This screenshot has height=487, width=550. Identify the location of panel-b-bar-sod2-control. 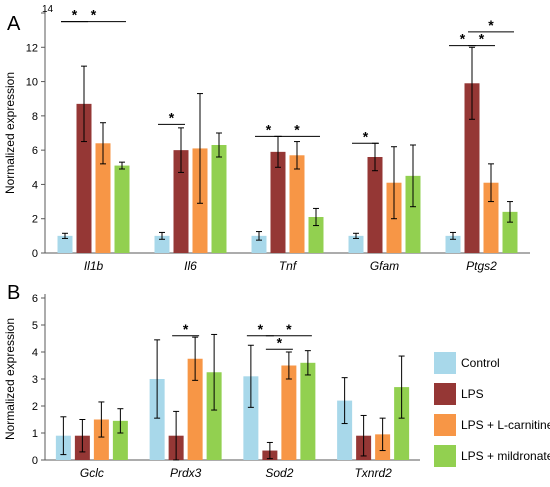
(251, 418).